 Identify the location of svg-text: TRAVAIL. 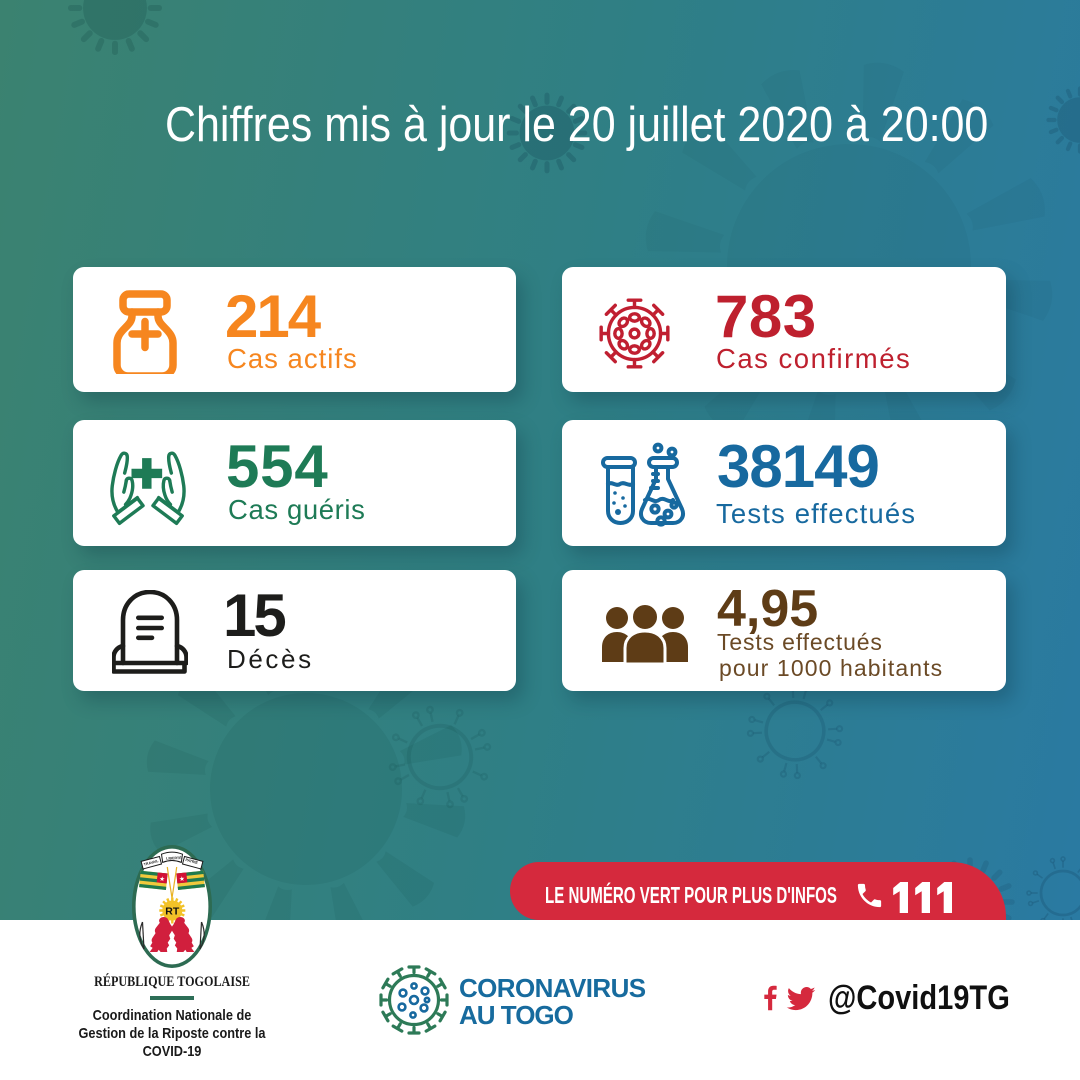
(151, 862).